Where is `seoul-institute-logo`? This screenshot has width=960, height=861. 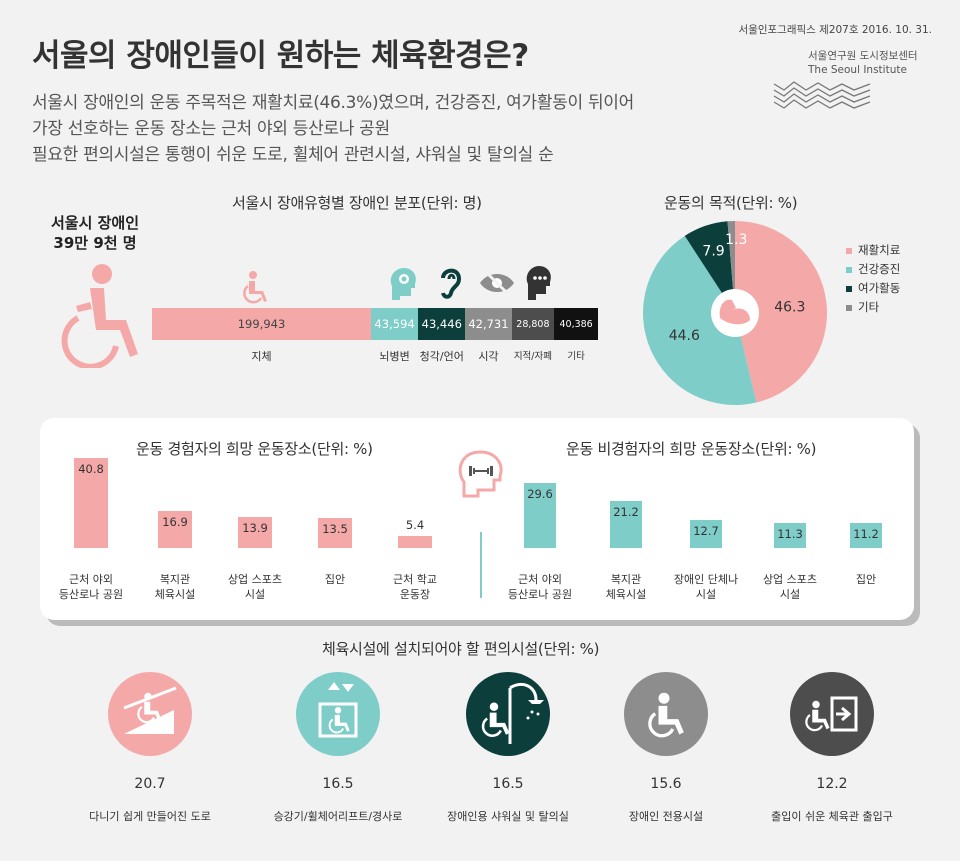
seoul-institute-logo is located at coordinates (822, 95).